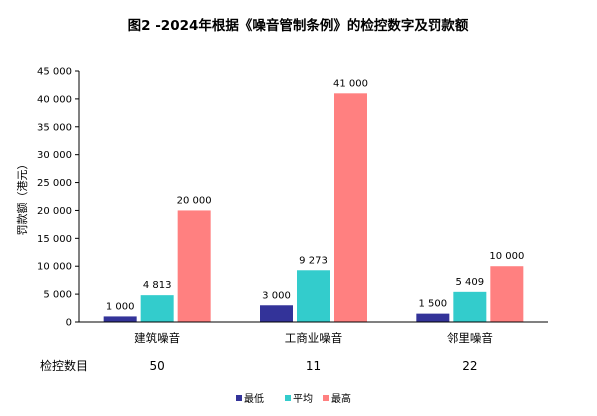  Describe the element at coordinates (57, 295) in the screenshot. I see `y-tick-label: 5 000` at that location.